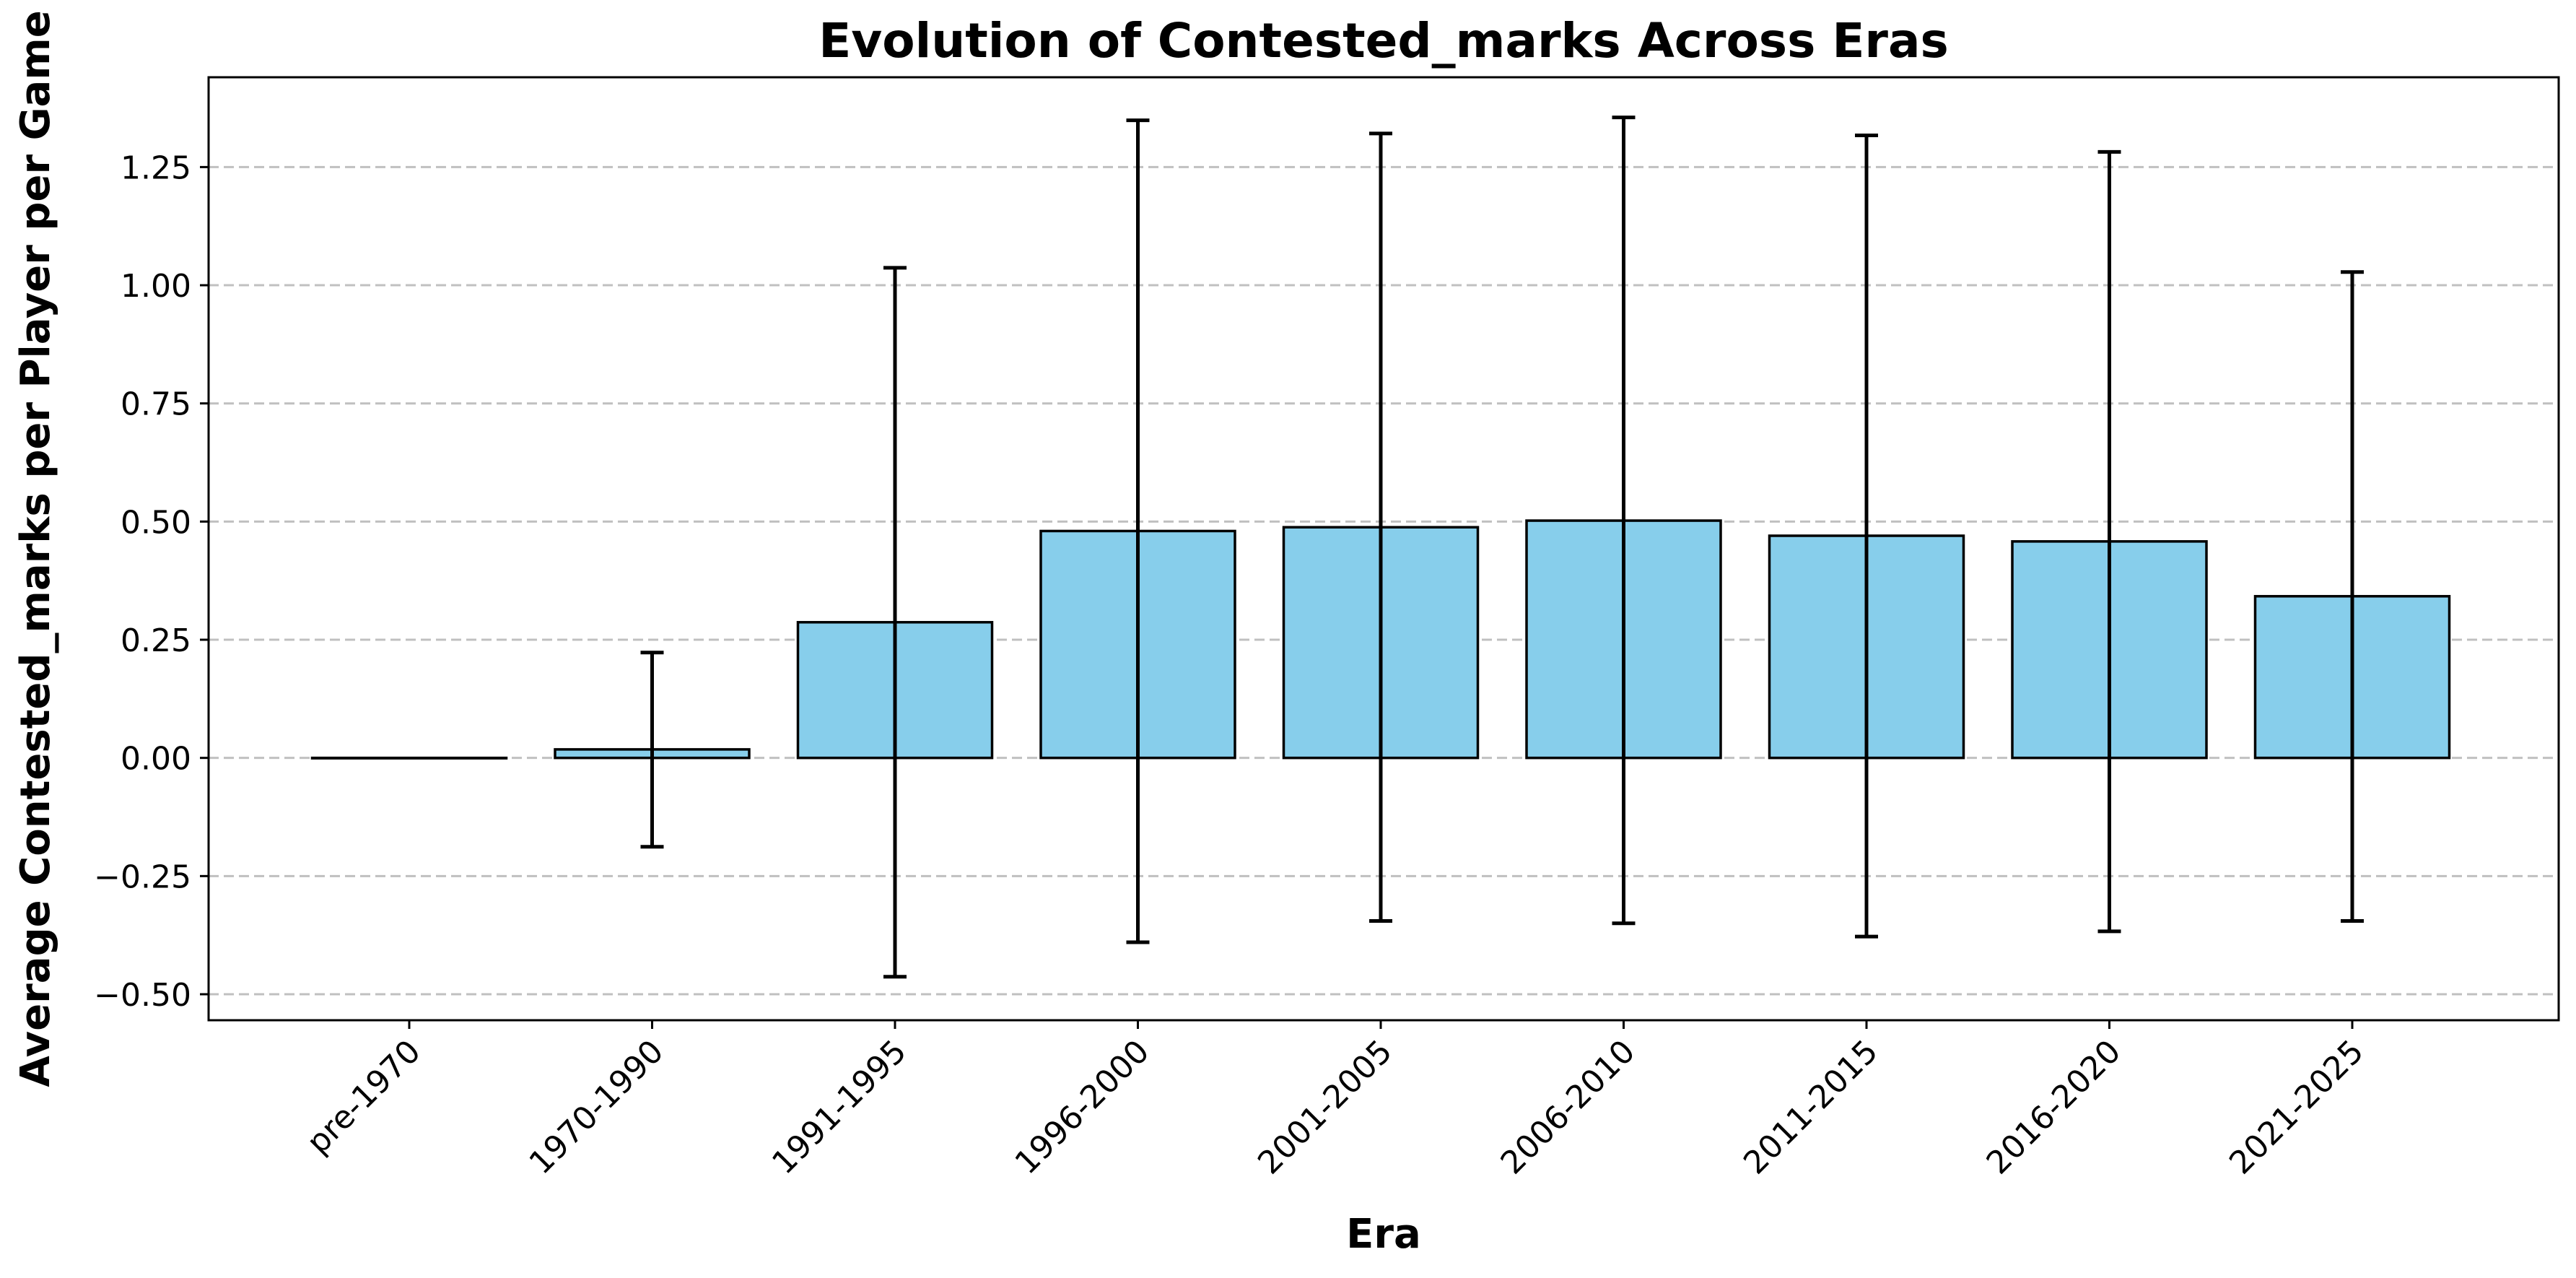  What do you see at coordinates (1082, 1107) in the screenshot?
I see `x-tick-label: 1996-2000` at bounding box center [1082, 1107].